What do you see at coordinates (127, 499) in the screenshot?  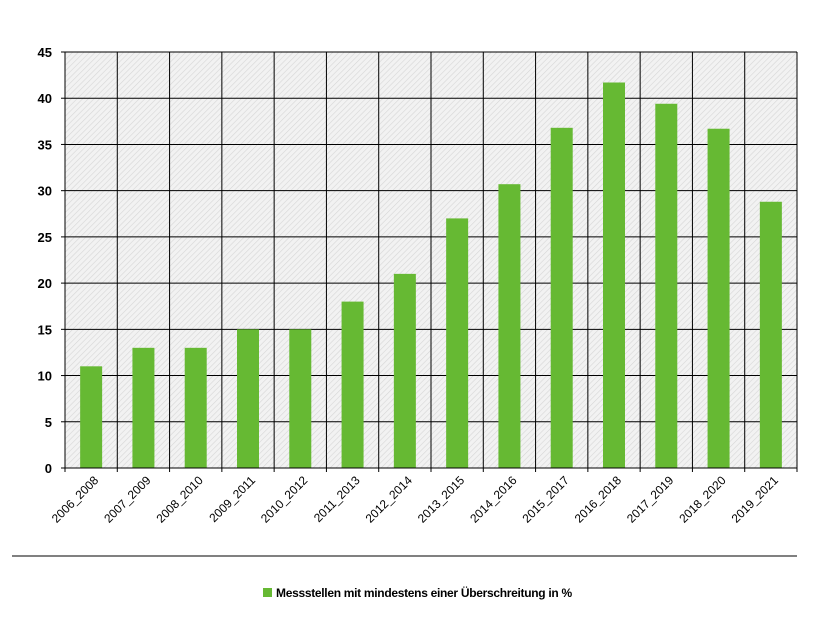 I see `x-tick-label: 2007_2009` at bounding box center [127, 499].